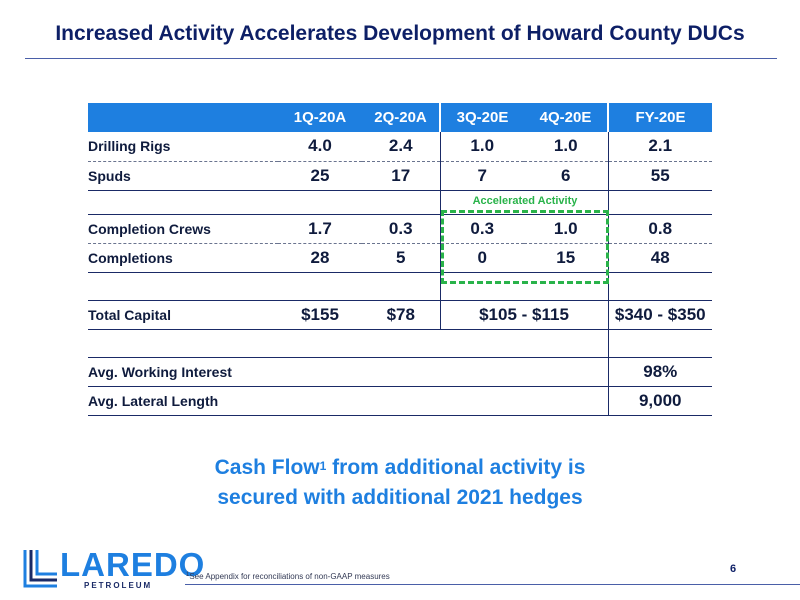 This screenshot has height=600, width=800. Describe the element at coordinates (566, 117) in the screenshot. I see `header-4q-20e: 4Q-20E` at that location.